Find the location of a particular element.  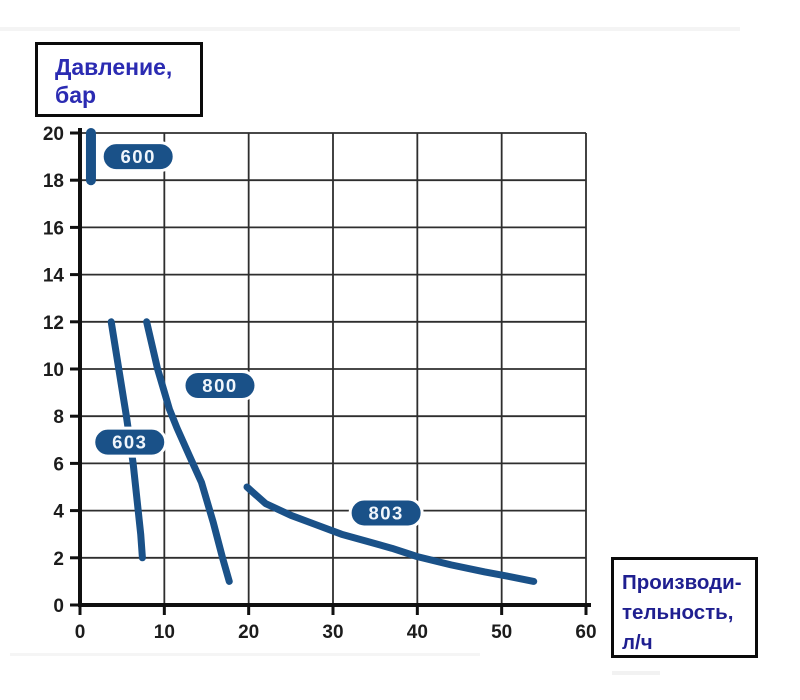

series-pill-label-800: 800 is located at coordinates (219, 385).